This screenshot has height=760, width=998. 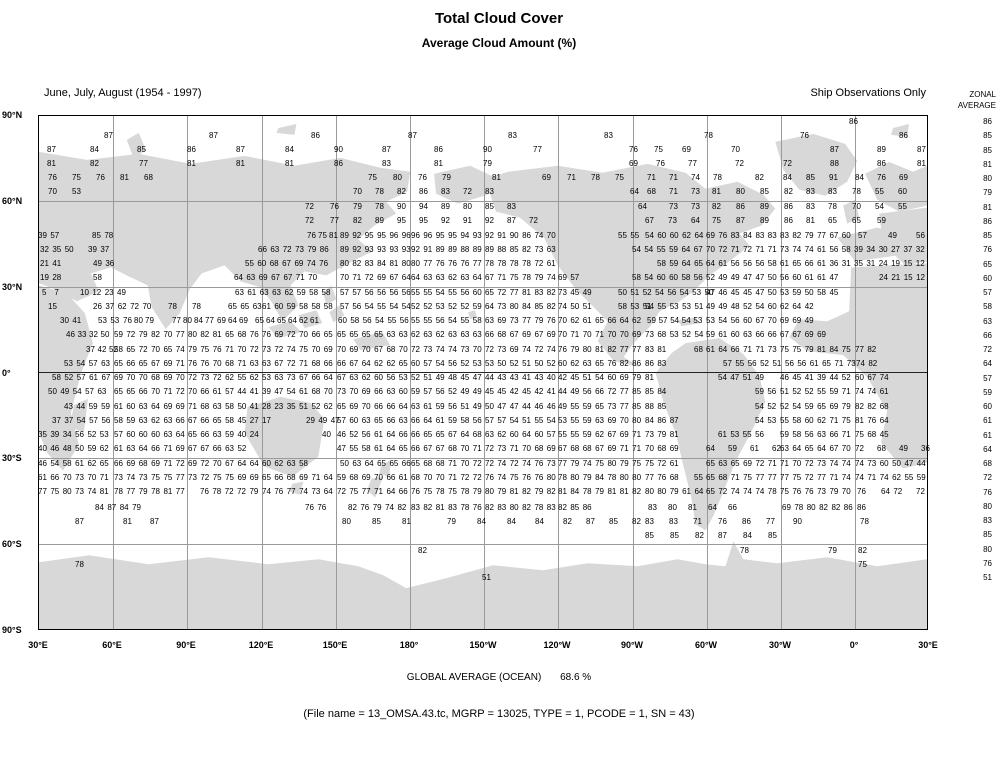 I want to click on cell-value: 84, so click(x=747, y=535).